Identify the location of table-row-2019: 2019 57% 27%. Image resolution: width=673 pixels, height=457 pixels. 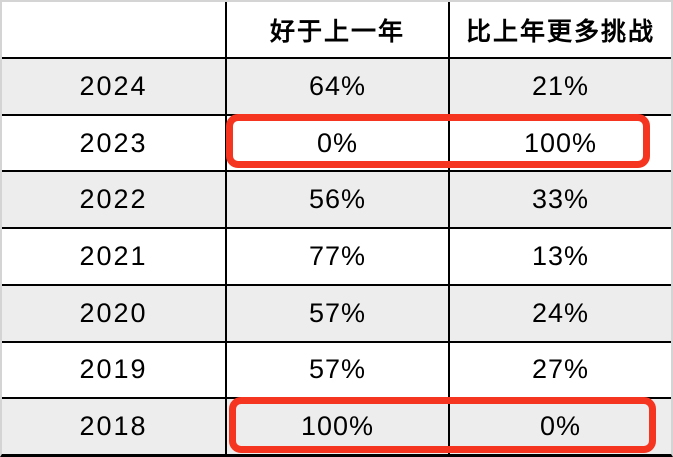
(336, 369).